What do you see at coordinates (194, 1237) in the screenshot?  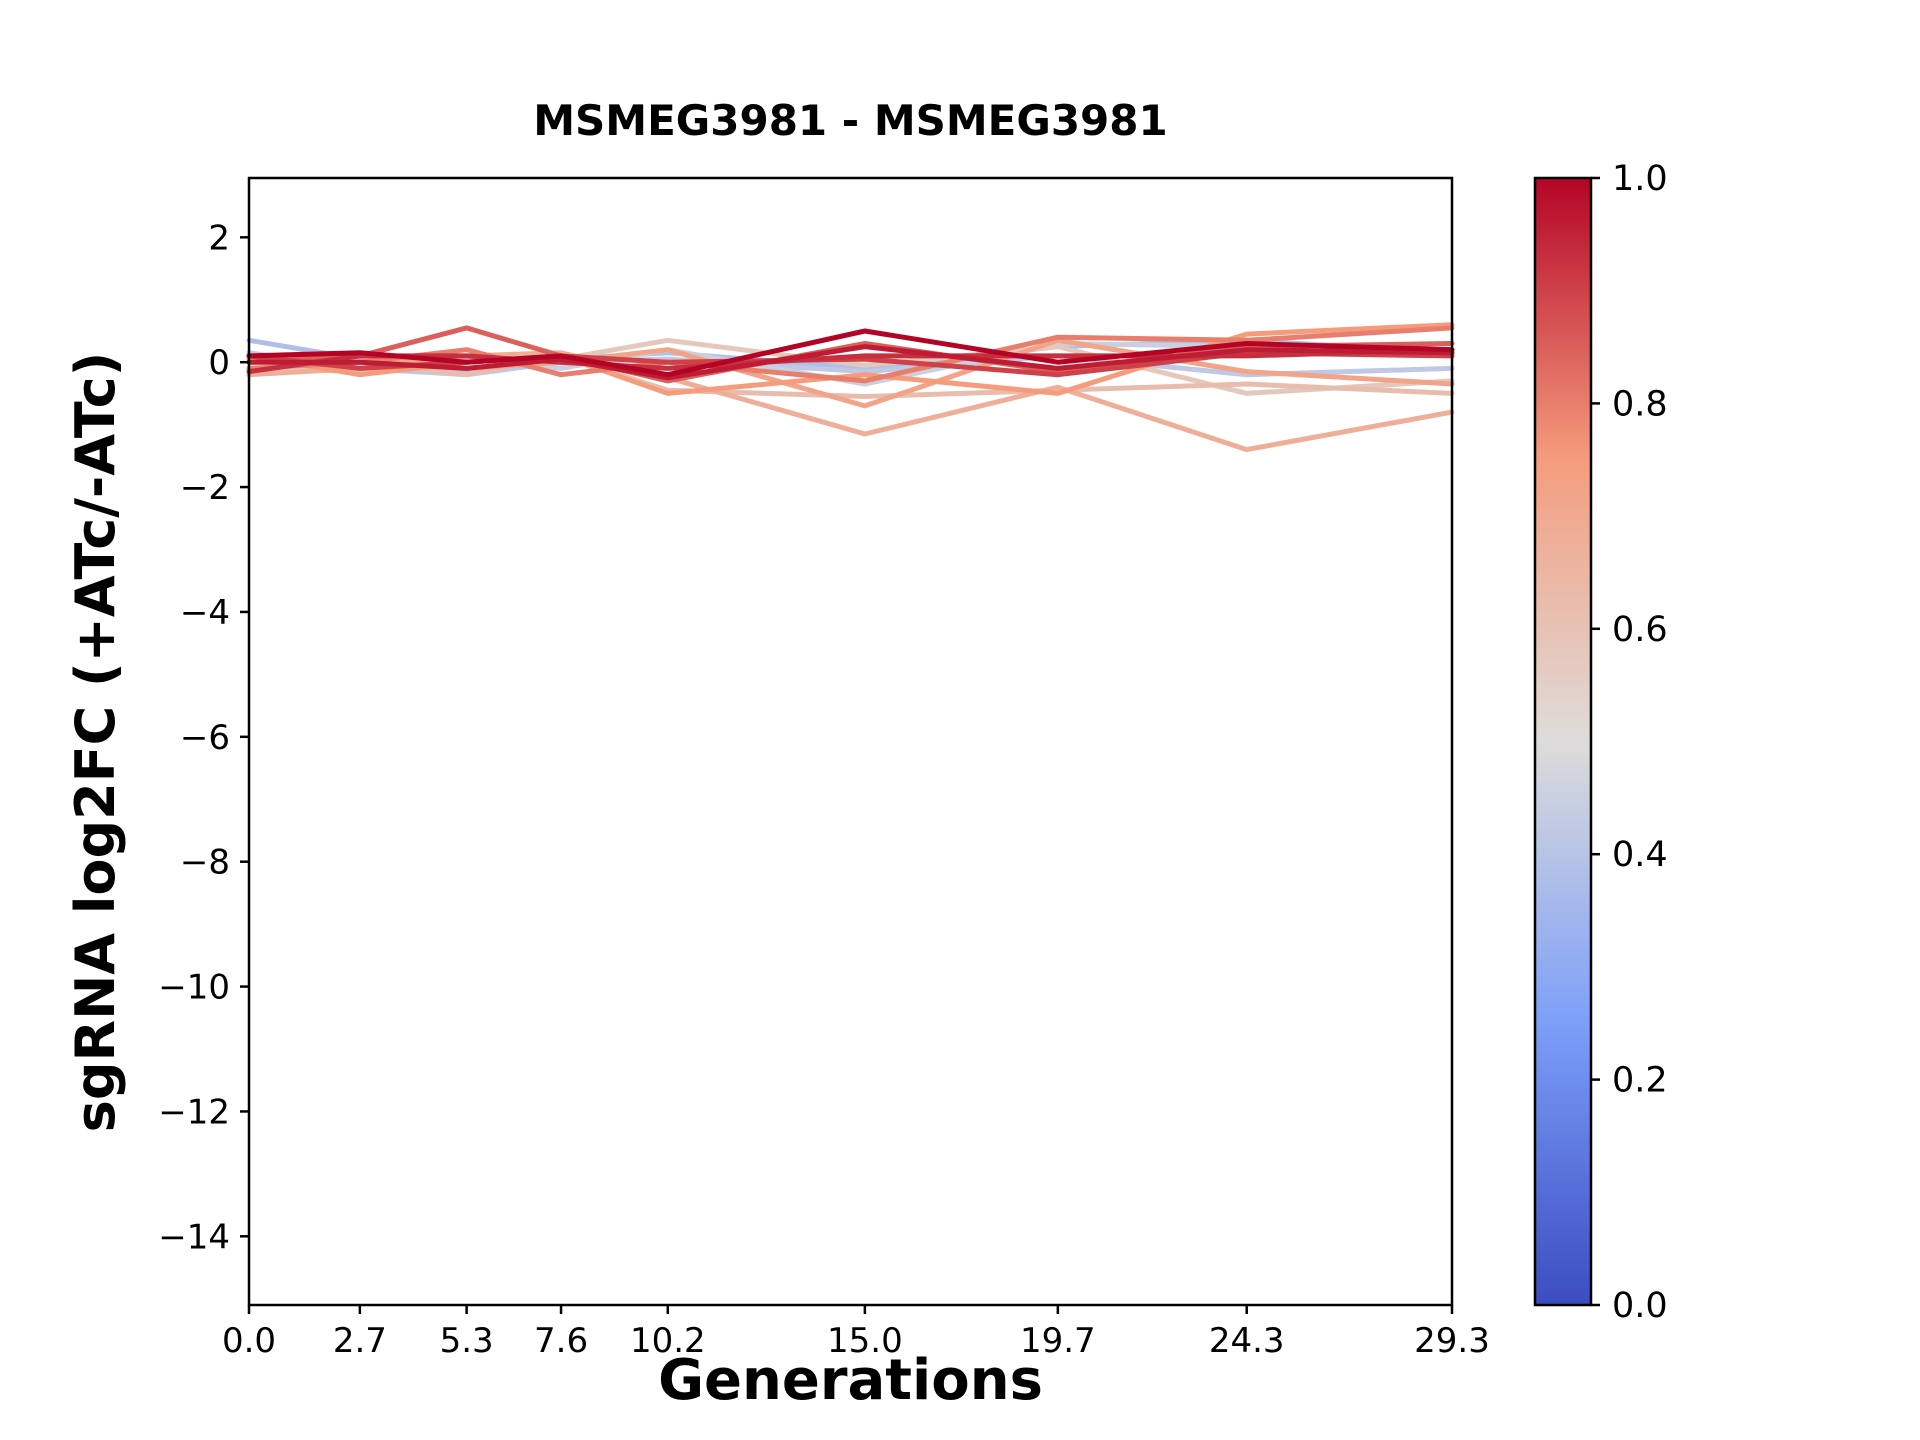 I see `y-tick-label: −14` at bounding box center [194, 1237].